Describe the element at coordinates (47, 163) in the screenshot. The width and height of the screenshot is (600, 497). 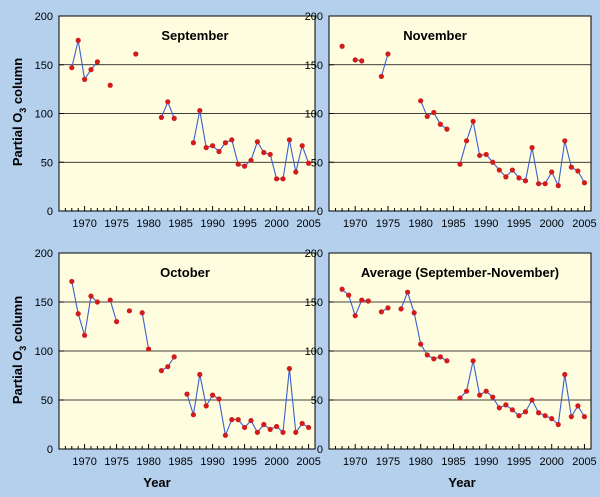
I see `y-tick-label: 50` at that location.